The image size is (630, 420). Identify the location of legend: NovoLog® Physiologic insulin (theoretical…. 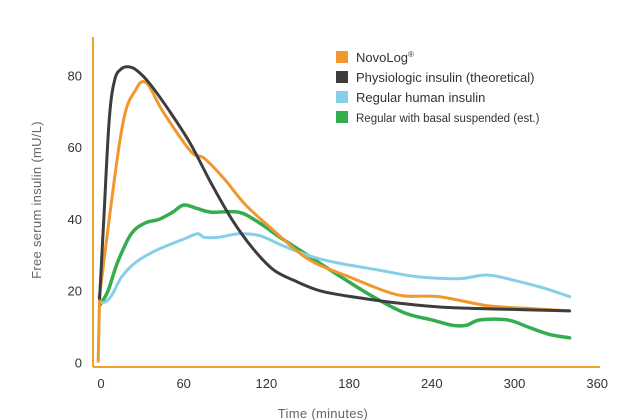
(438, 87).